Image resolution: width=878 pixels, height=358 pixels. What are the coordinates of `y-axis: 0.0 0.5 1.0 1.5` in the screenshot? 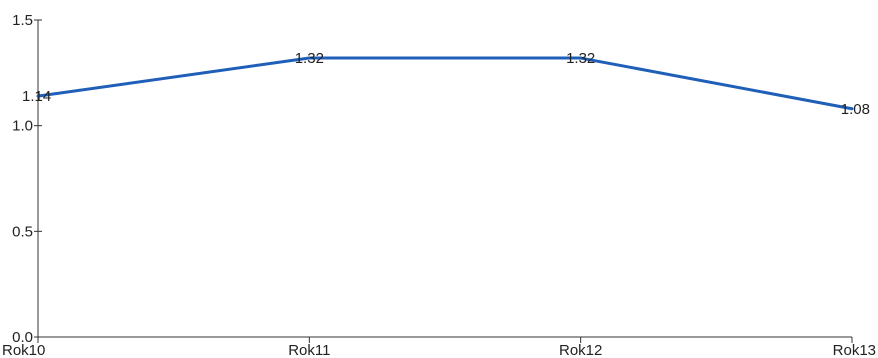 It's located at (27, 179).